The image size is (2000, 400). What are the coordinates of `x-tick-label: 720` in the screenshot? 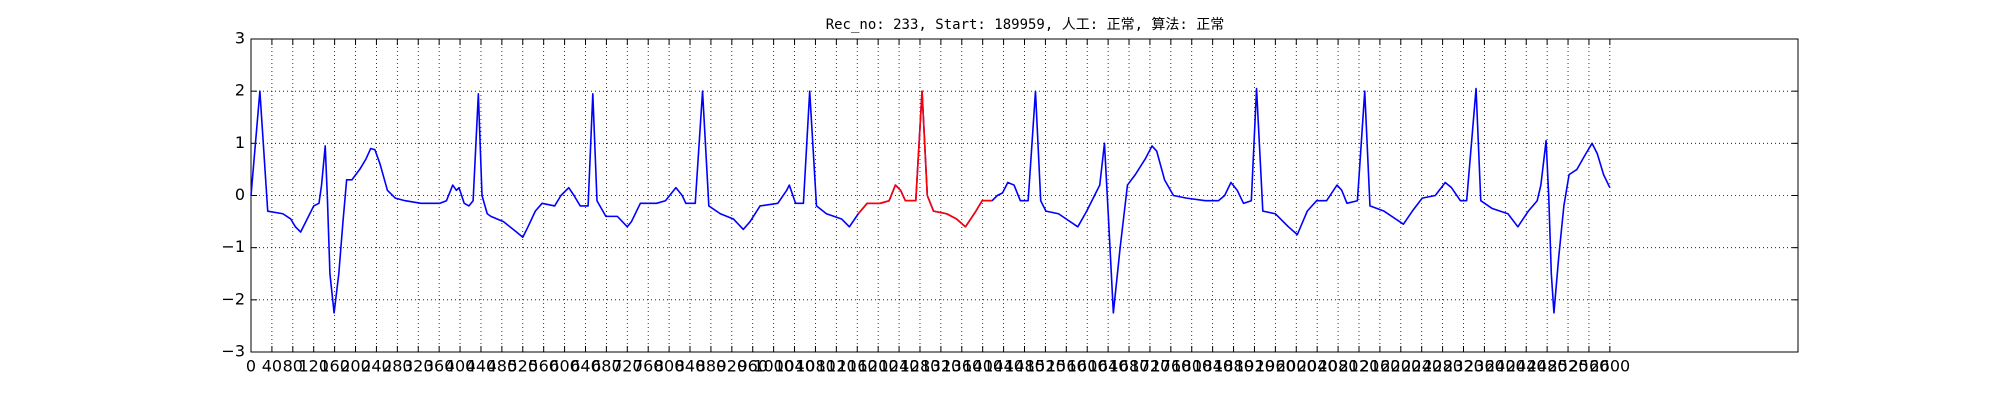 It's located at (627, 366).